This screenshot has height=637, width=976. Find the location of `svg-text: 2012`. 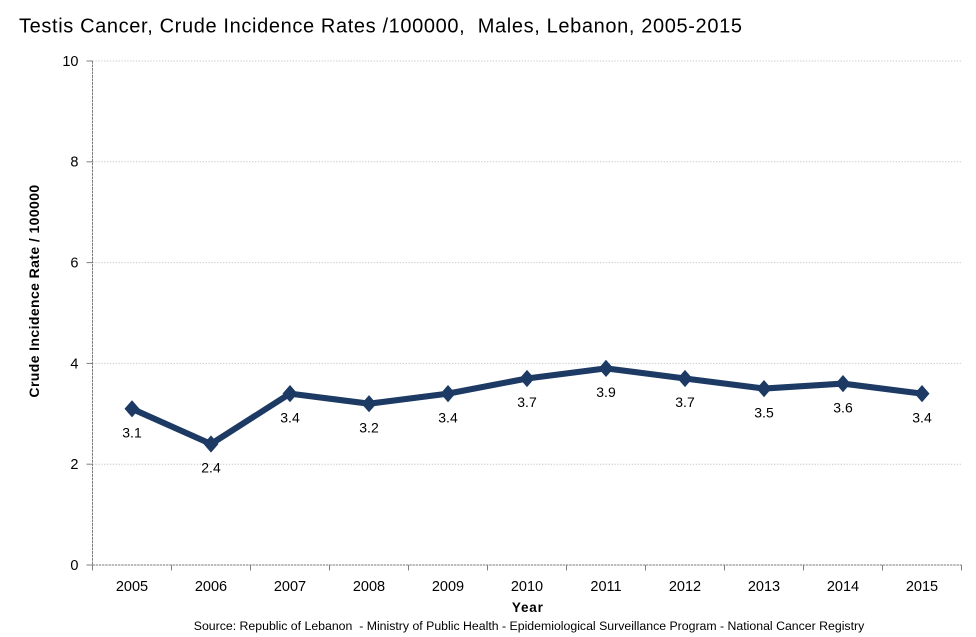

svg-text: 2012 is located at coordinates (685, 587).